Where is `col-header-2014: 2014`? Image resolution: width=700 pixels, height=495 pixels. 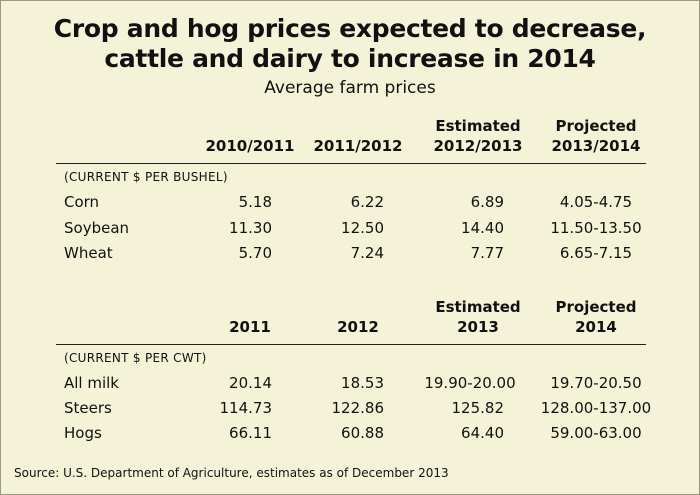
col-header-2014: 2014 is located at coordinates (596, 327).